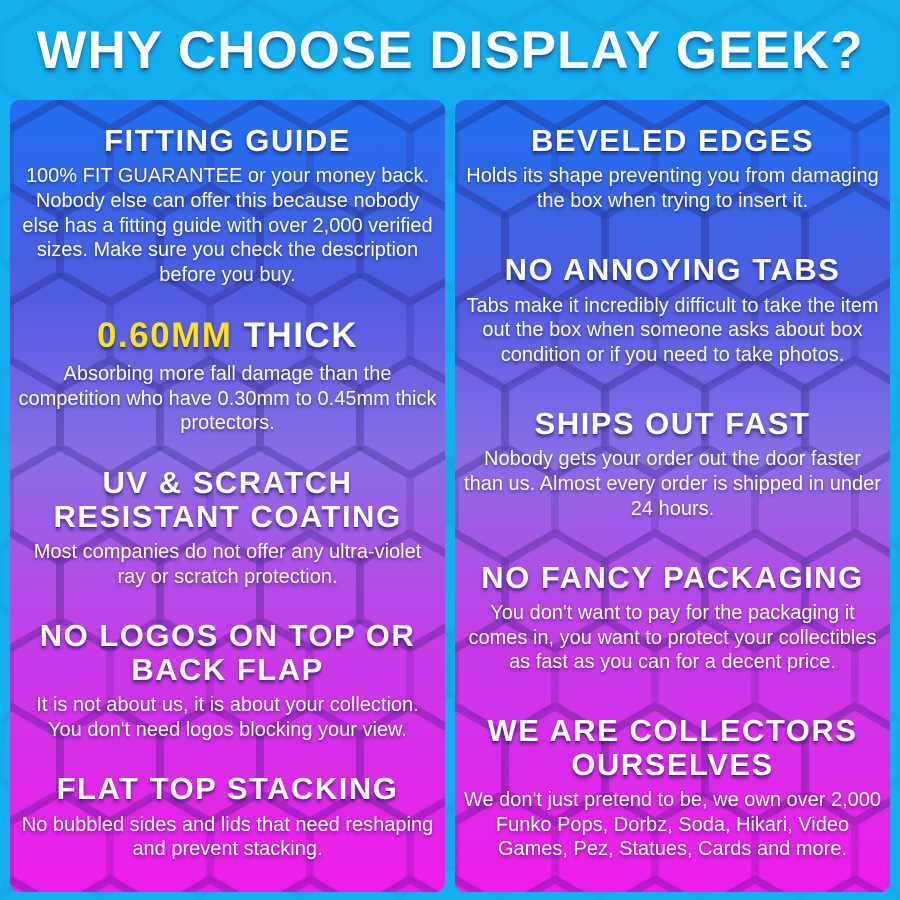  What do you see at coordinates (227, 499) in the screenshot?
I see `feature-heading: UV & SCRATCH RESISTANT COATING` at bounding box center [227, 499].